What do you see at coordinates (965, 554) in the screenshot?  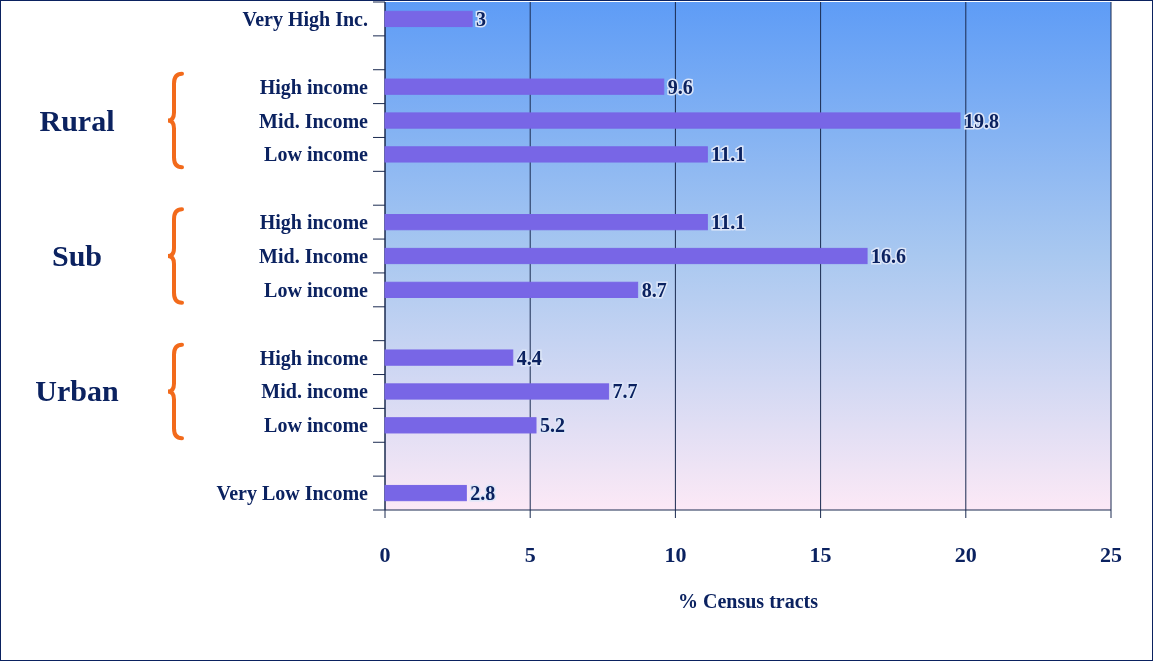 I see `x-tick-label: 20` at bounding box center [965, 554].